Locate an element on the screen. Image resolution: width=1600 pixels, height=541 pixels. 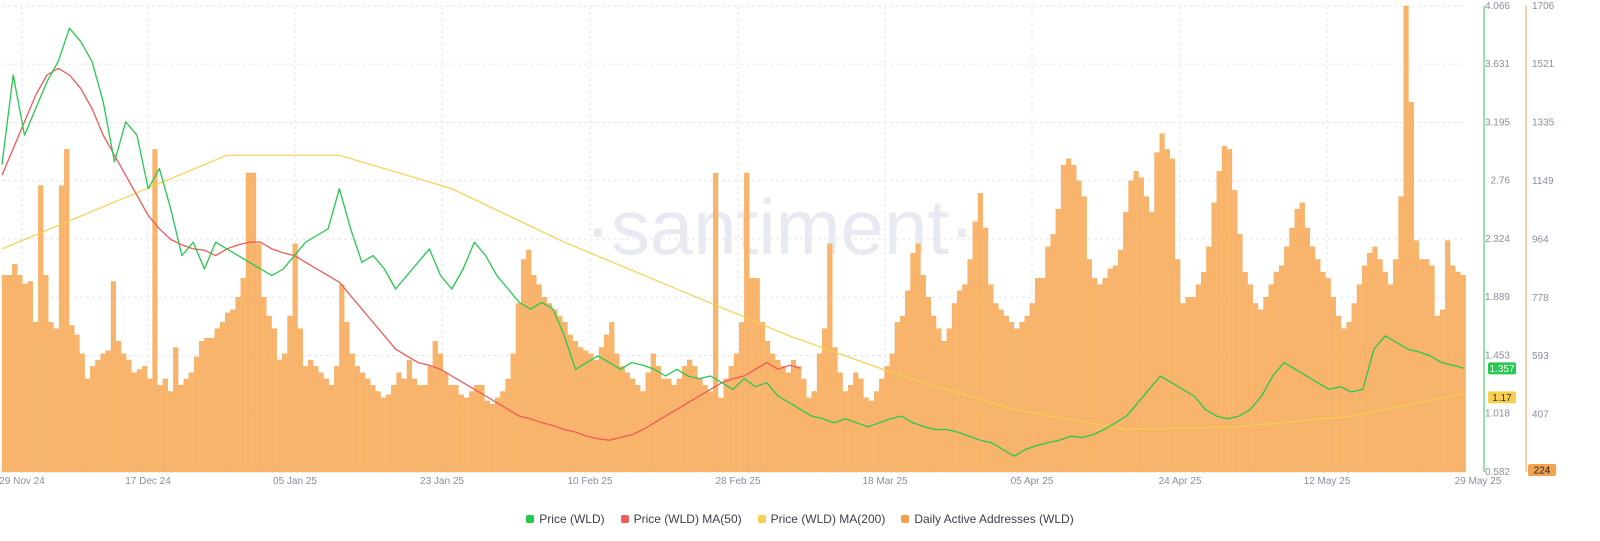
legend-item: Price (WLD) is located at coordinates (565, 519).